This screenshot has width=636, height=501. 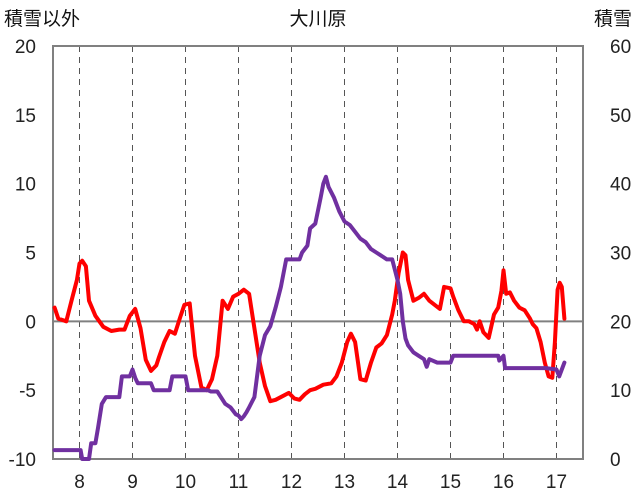 What do you see at coordinates (450, 482) in the screenshot?
I see `x-tick-label: 15` at bounding box center [450, 482].